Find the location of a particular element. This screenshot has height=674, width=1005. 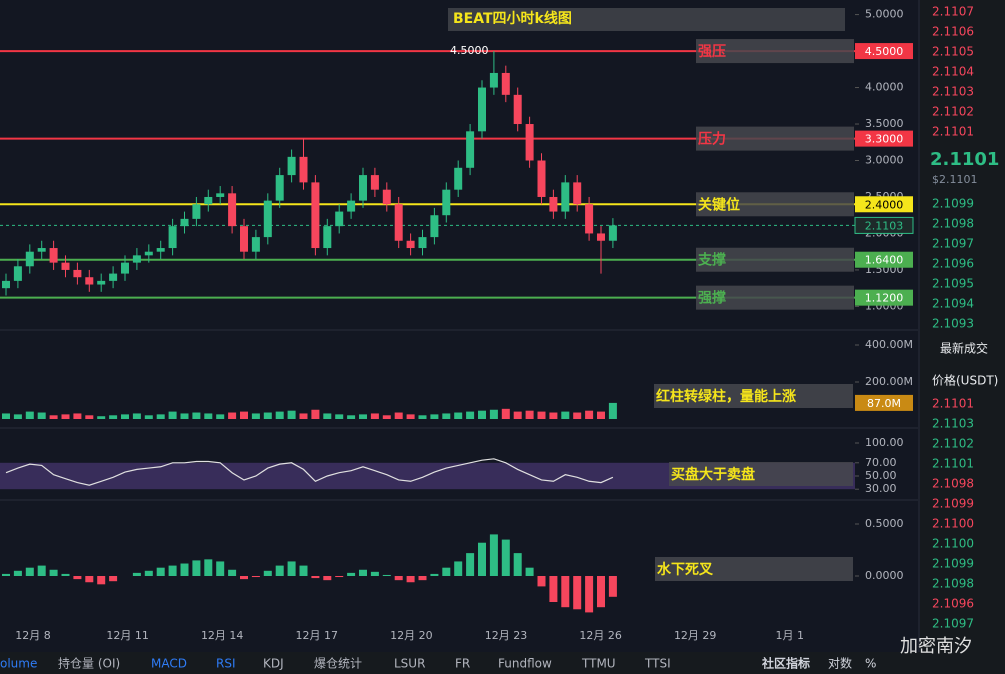

last-price-label: 2.1103 is located at coordinates (884, 225).